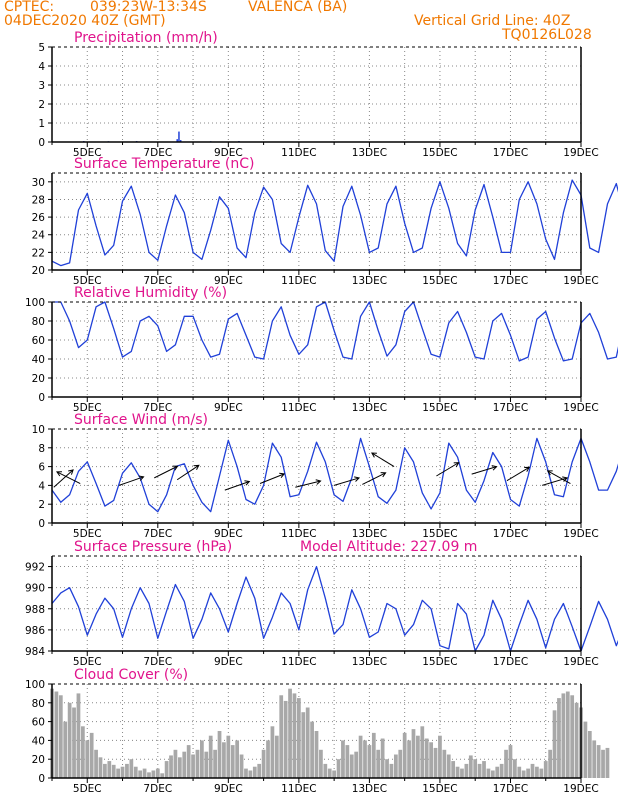 The width and height of the screenshot is (618, 800). What do you see at coordinates (38, 741) in the screenshot?
I see `cloud-ytick-label: 40` at bounding box center [38, 741].